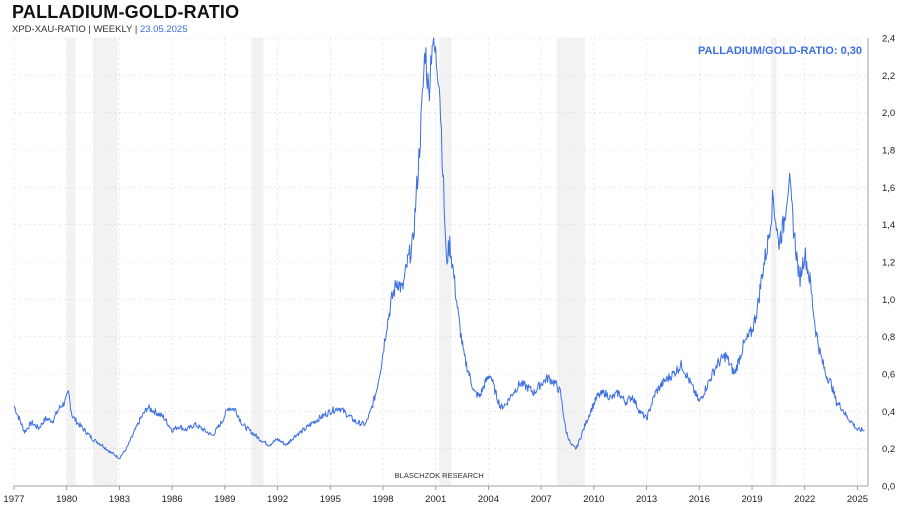 This screenshot has height=510, width=900. Describe the element at coordinates (888, 337) in the screenshot. I see `y-tick-label-4: 0,8` at that location.